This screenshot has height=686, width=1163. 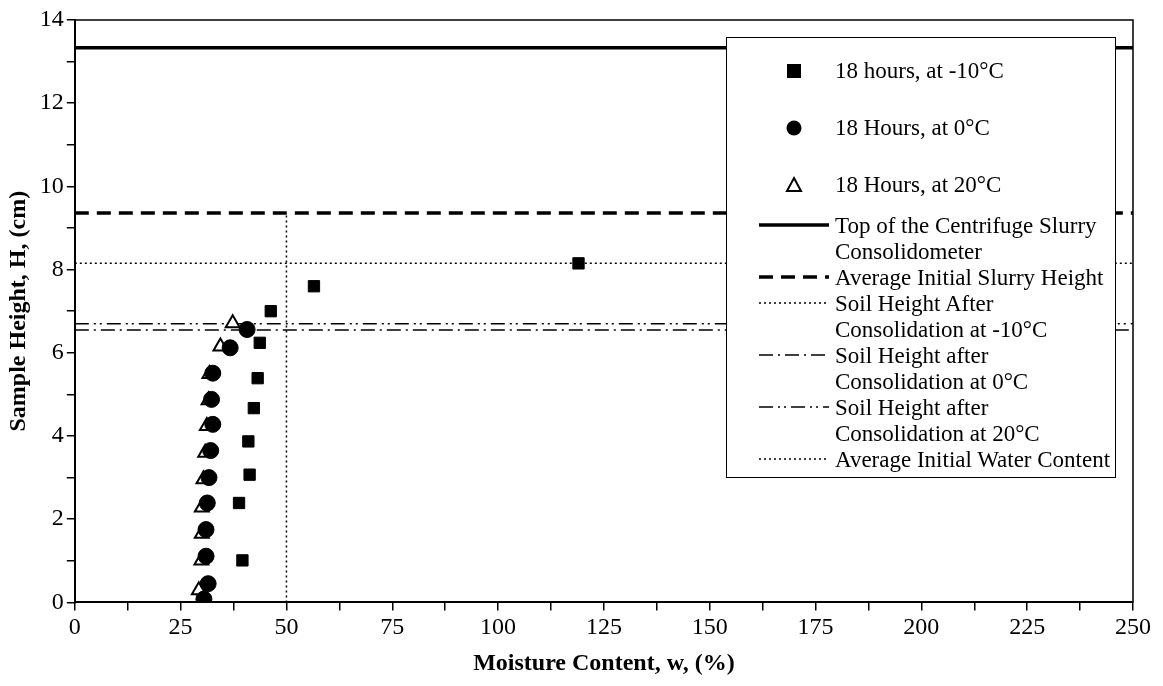 What do you see at coordinates (16, 311) in the screenshot?
I see `y-axis-title: Sample Height, H, (cm)` at bounding box center [16, 311].